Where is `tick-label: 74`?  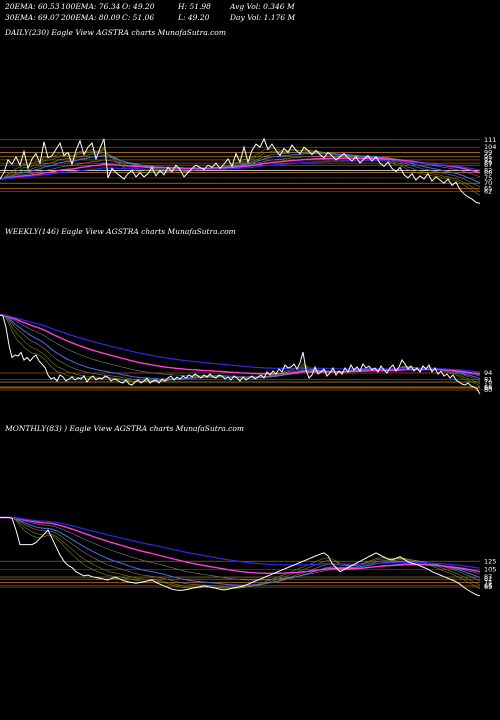 tick-label: 74 is located at coordinates (488, 583).